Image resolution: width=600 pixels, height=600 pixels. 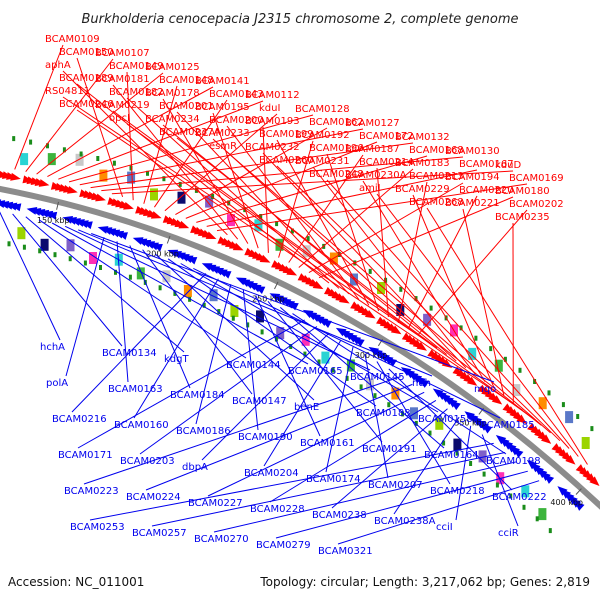 What do you see at coordinates (86, 78) in the screenshot?
I see `forward-gene-label: BCAM0189` at bounding box center [86, 78].